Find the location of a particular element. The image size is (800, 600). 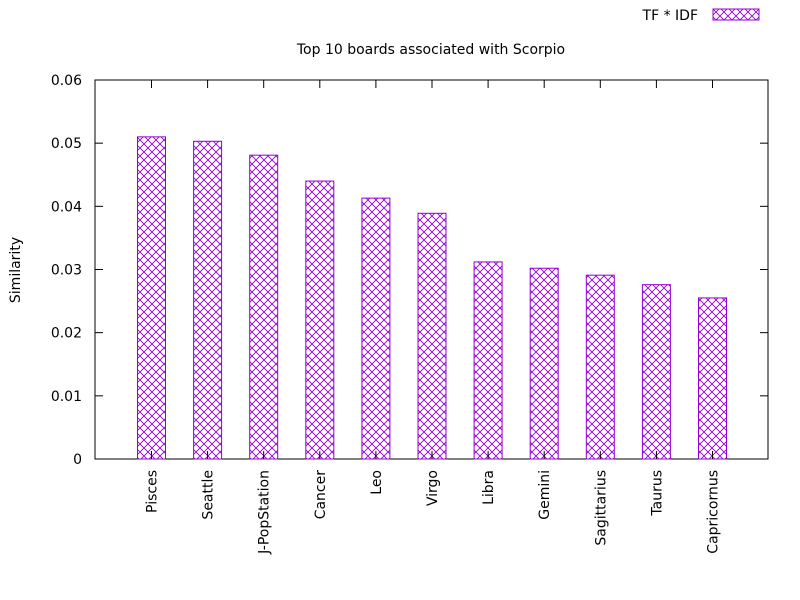

y-tick-label: 0.03 is located at coordinates (66, 271).